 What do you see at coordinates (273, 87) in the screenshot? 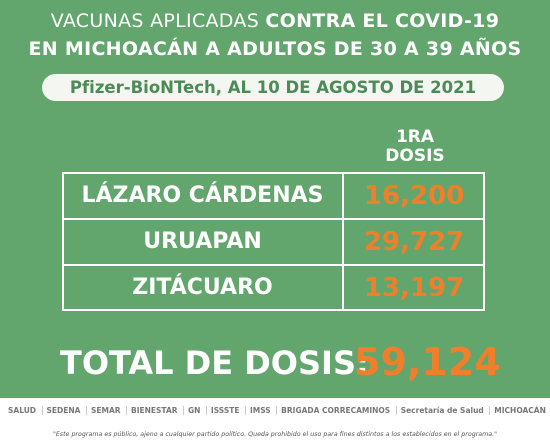
I see `subtitle: Pfizer-BioNTech, AL 10 DE AGOSTO DE 2021` at bounding box center [273, 87].